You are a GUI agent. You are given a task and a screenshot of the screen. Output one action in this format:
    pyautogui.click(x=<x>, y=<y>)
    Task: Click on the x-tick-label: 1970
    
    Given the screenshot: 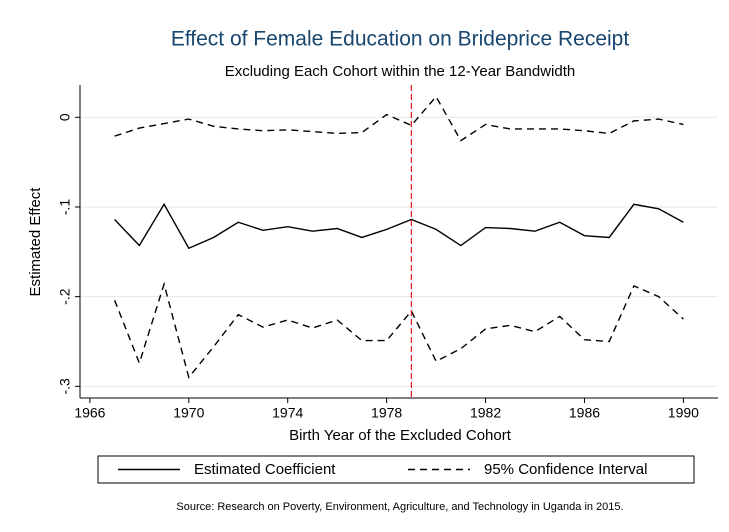 What is the action you would take?
    pyautogui.click(x=188, y=413)
    